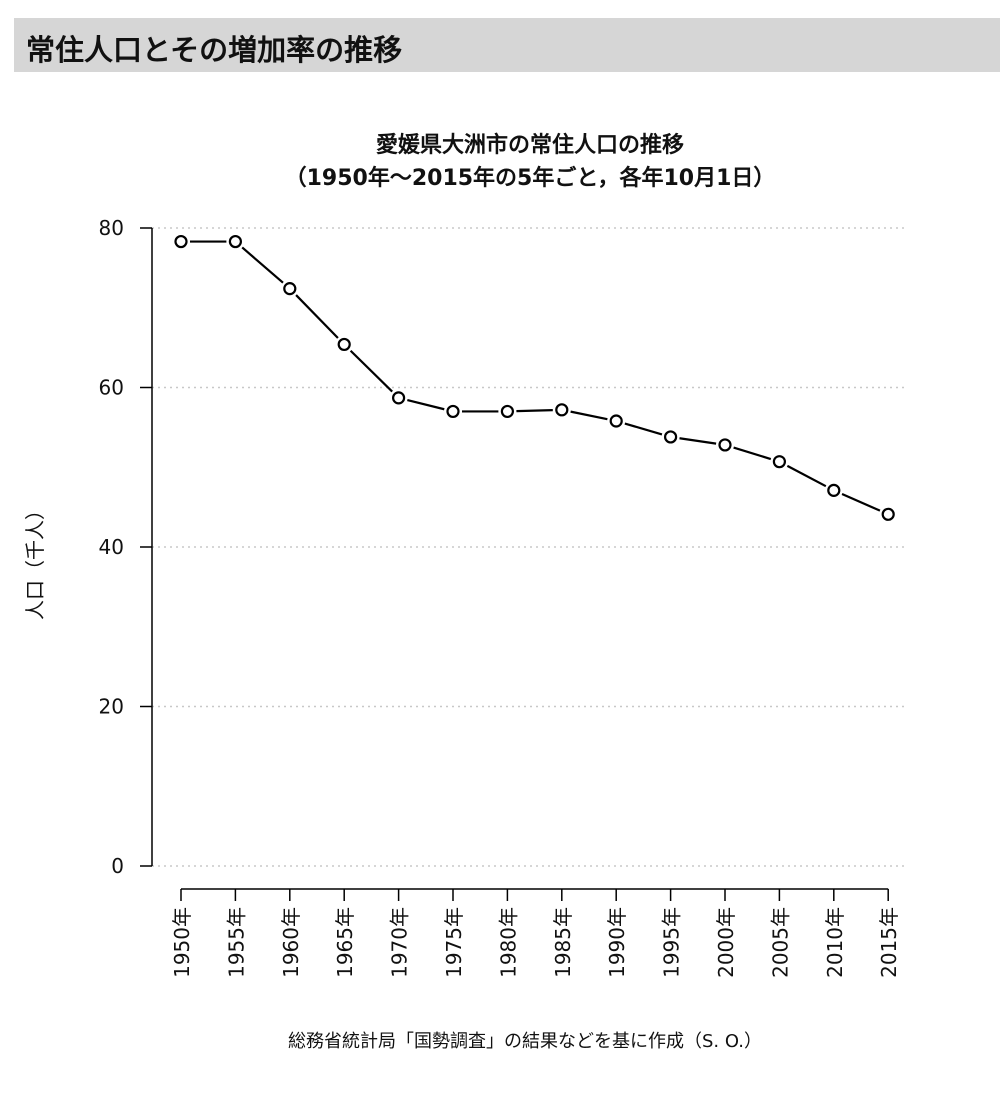 The image size is (1000, 1098). Describe the element at coordinates (235, 241) in the screenshot. I see `data-point-1955年` at that location.